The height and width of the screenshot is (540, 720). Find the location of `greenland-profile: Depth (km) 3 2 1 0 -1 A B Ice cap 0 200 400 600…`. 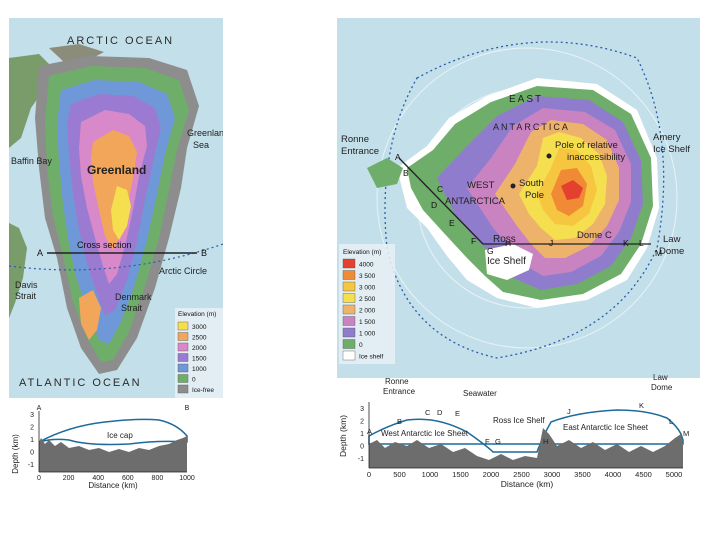

greenland-profile: Depth (km) 3 2 1 0 -1 A B Ice cap 0 200 400 600… is located at coordinates (116, 446).